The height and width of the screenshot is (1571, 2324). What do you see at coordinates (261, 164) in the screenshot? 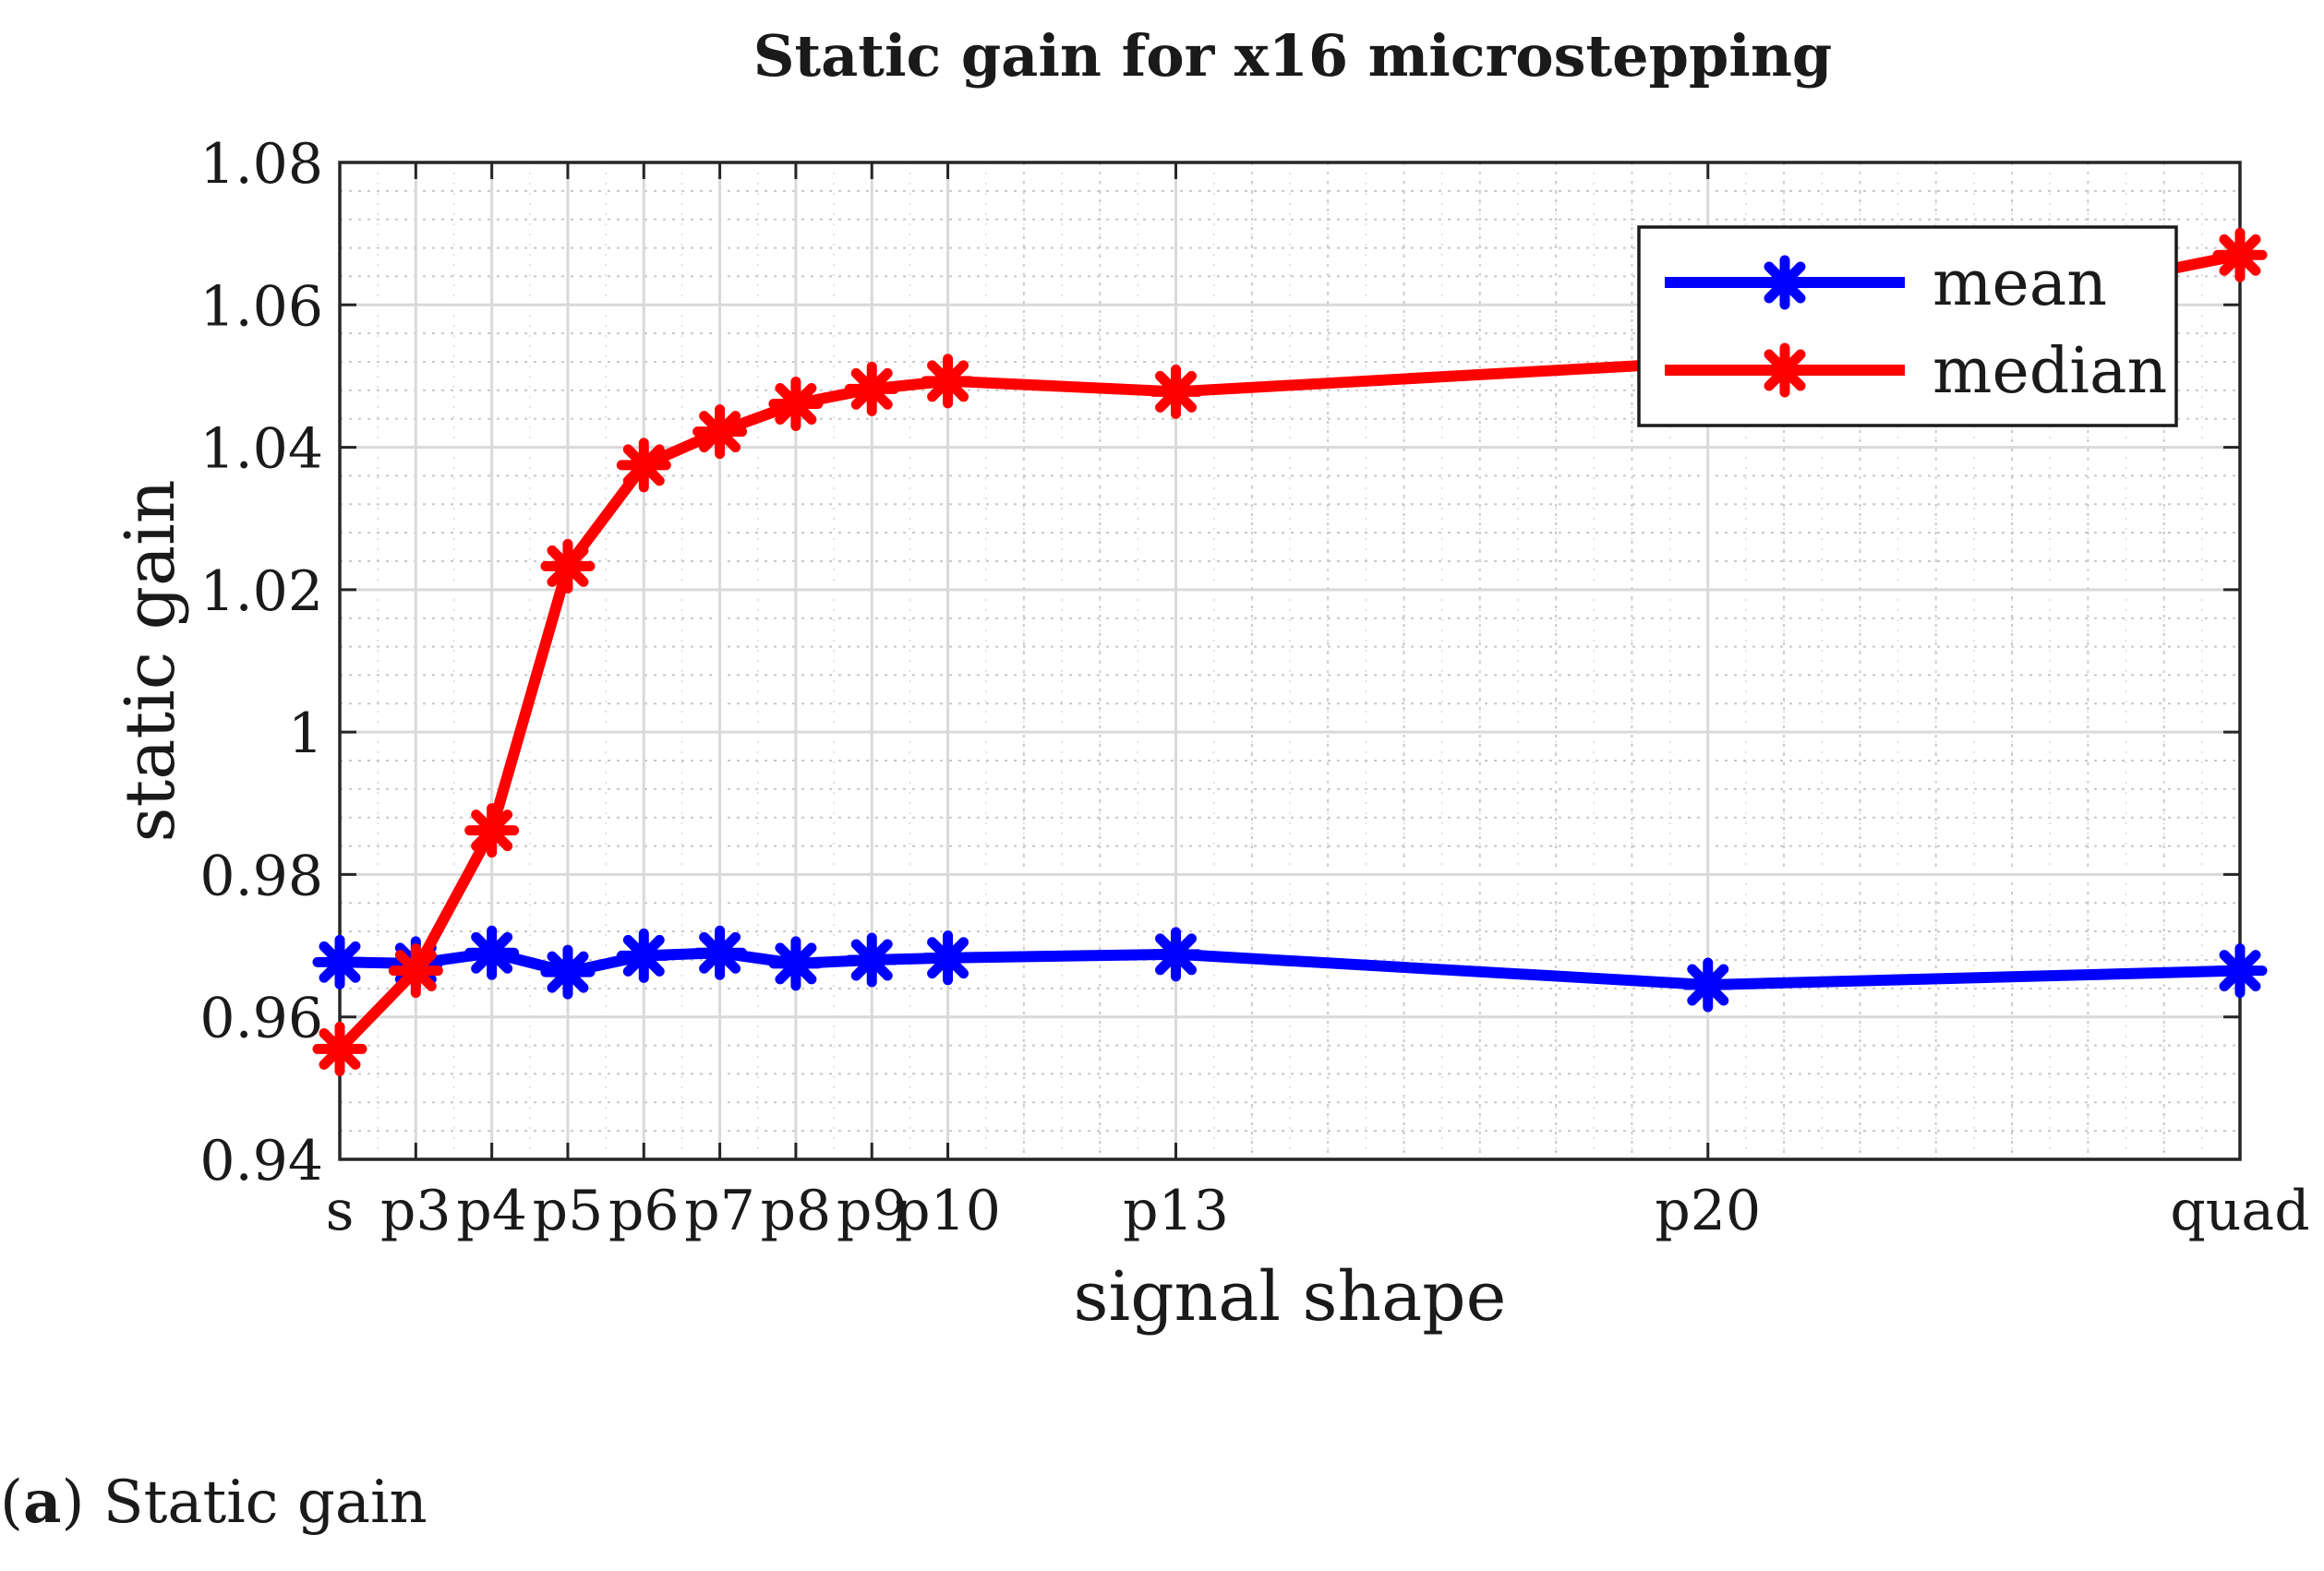
I see `y-tick-label: 1.08` at bounding box center [261, 164].